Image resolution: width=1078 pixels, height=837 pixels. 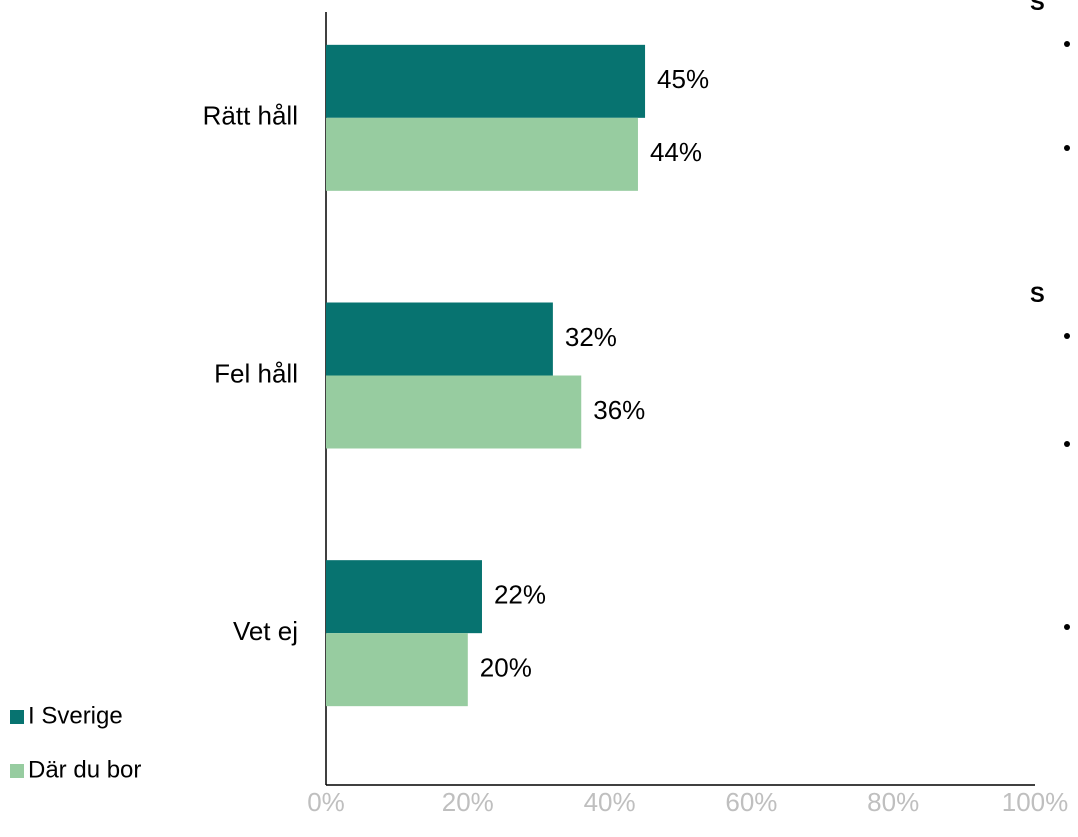 I want to click on x-tick-label: 60%, so click(x=751, y=802).